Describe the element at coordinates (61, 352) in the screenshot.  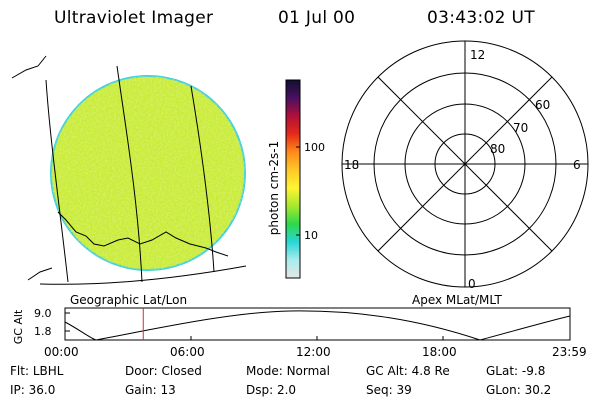
I see `gc-alt-xtick-label: 00:00` at that location.